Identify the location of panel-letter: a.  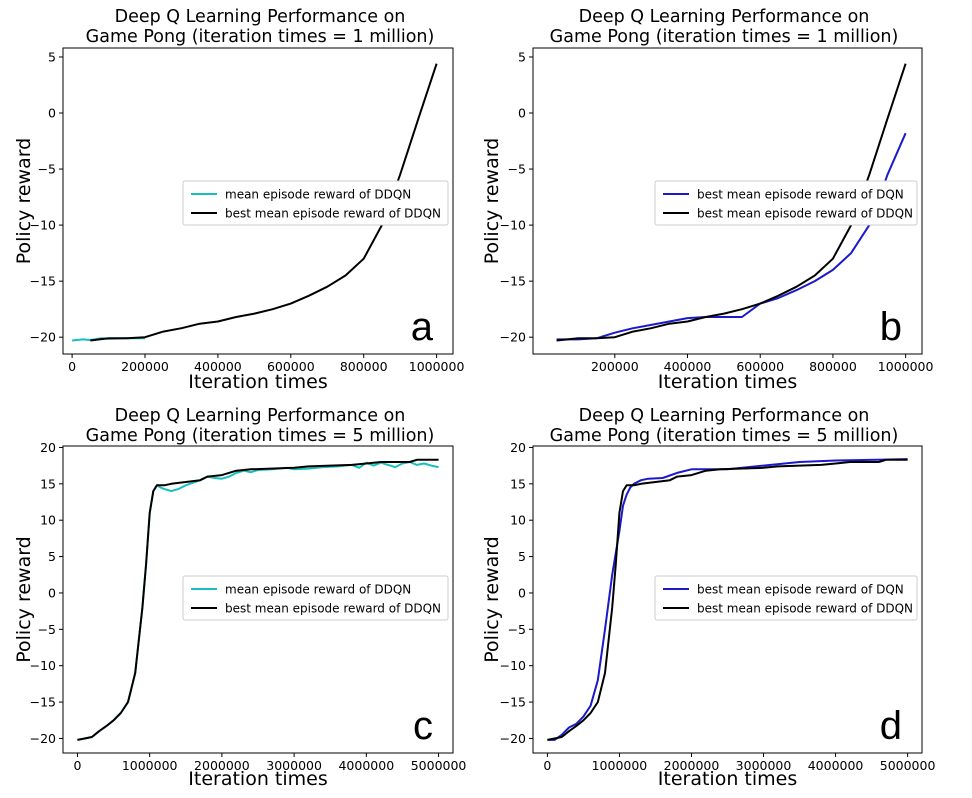
(422, 327).